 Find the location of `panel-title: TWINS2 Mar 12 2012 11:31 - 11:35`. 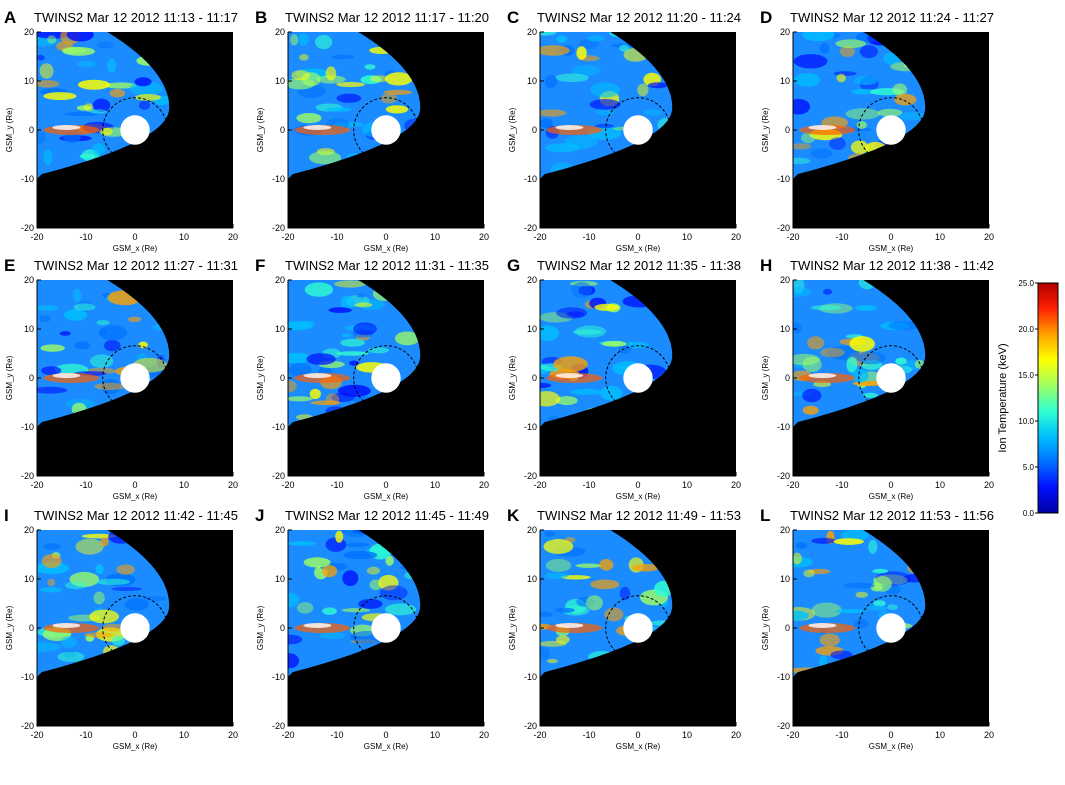

panel-title: TWINS2 Mar 12 2012 11:31 - 11:35 is located at coordinates (387, 265).